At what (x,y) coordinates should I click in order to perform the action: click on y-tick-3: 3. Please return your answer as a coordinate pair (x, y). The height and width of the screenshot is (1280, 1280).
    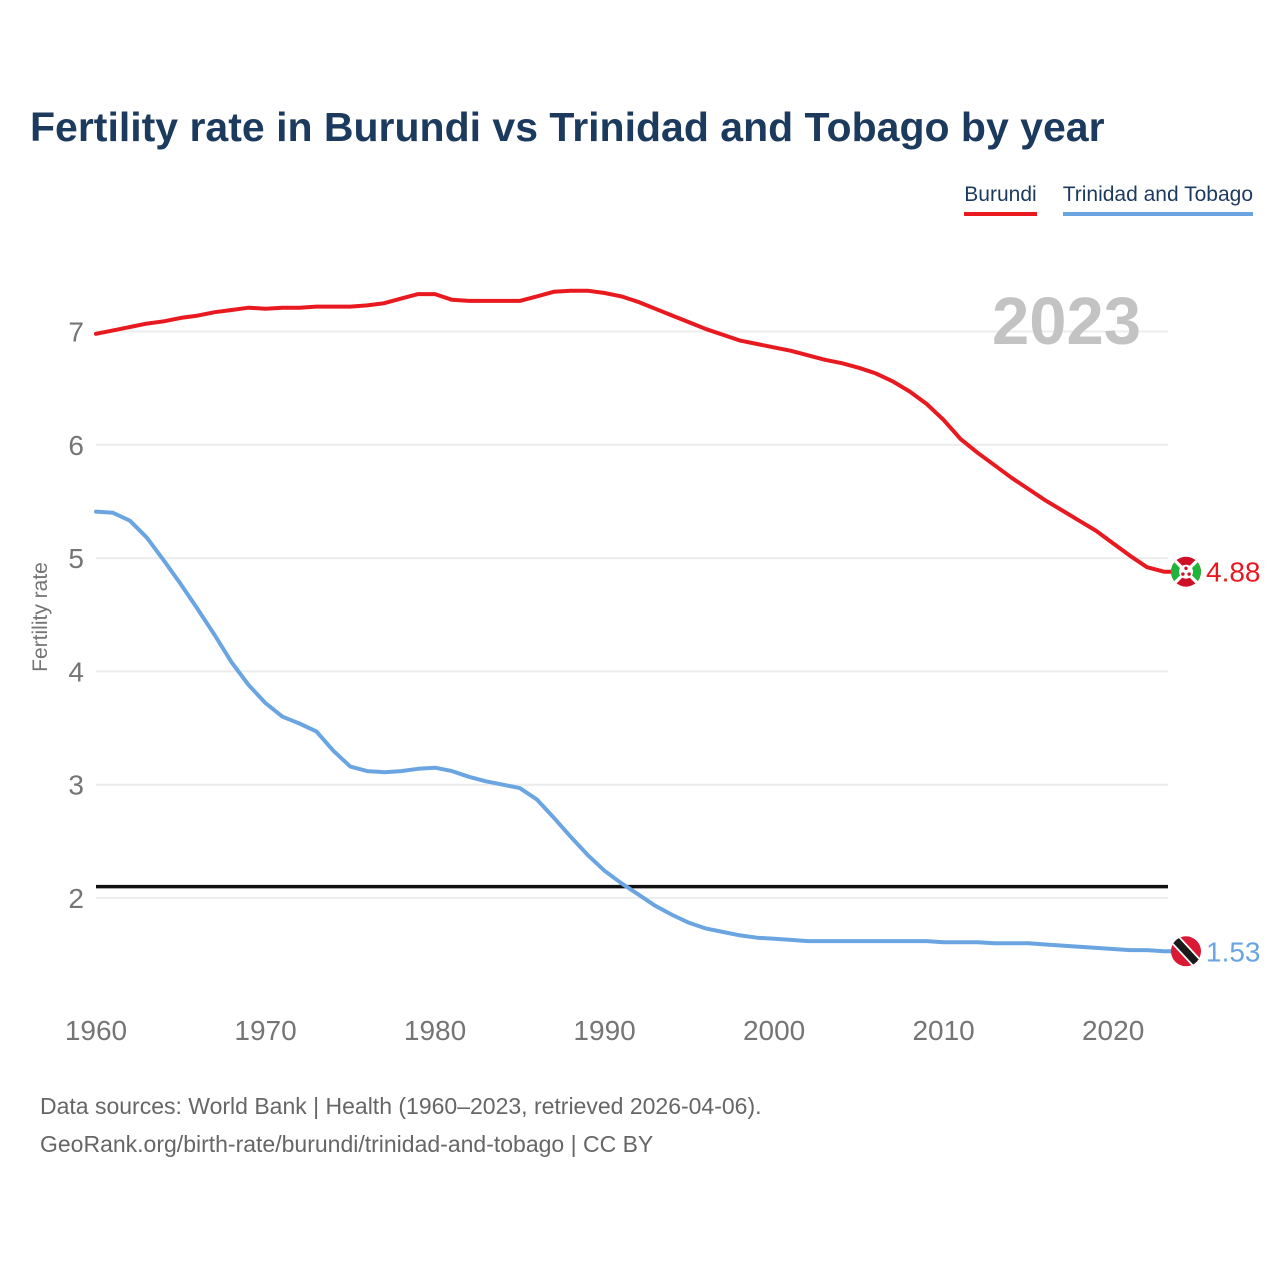
    Looking at the image, I should click on (76, 785).